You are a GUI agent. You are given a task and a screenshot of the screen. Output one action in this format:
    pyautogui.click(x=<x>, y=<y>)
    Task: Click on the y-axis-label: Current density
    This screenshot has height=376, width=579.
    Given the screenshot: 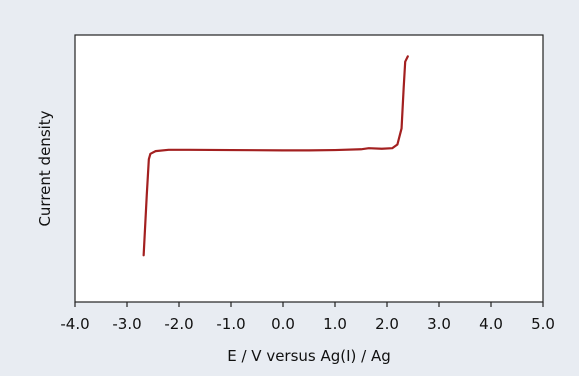 What is the action you would take?
    pyautogui.click(x=45, y=168)
    